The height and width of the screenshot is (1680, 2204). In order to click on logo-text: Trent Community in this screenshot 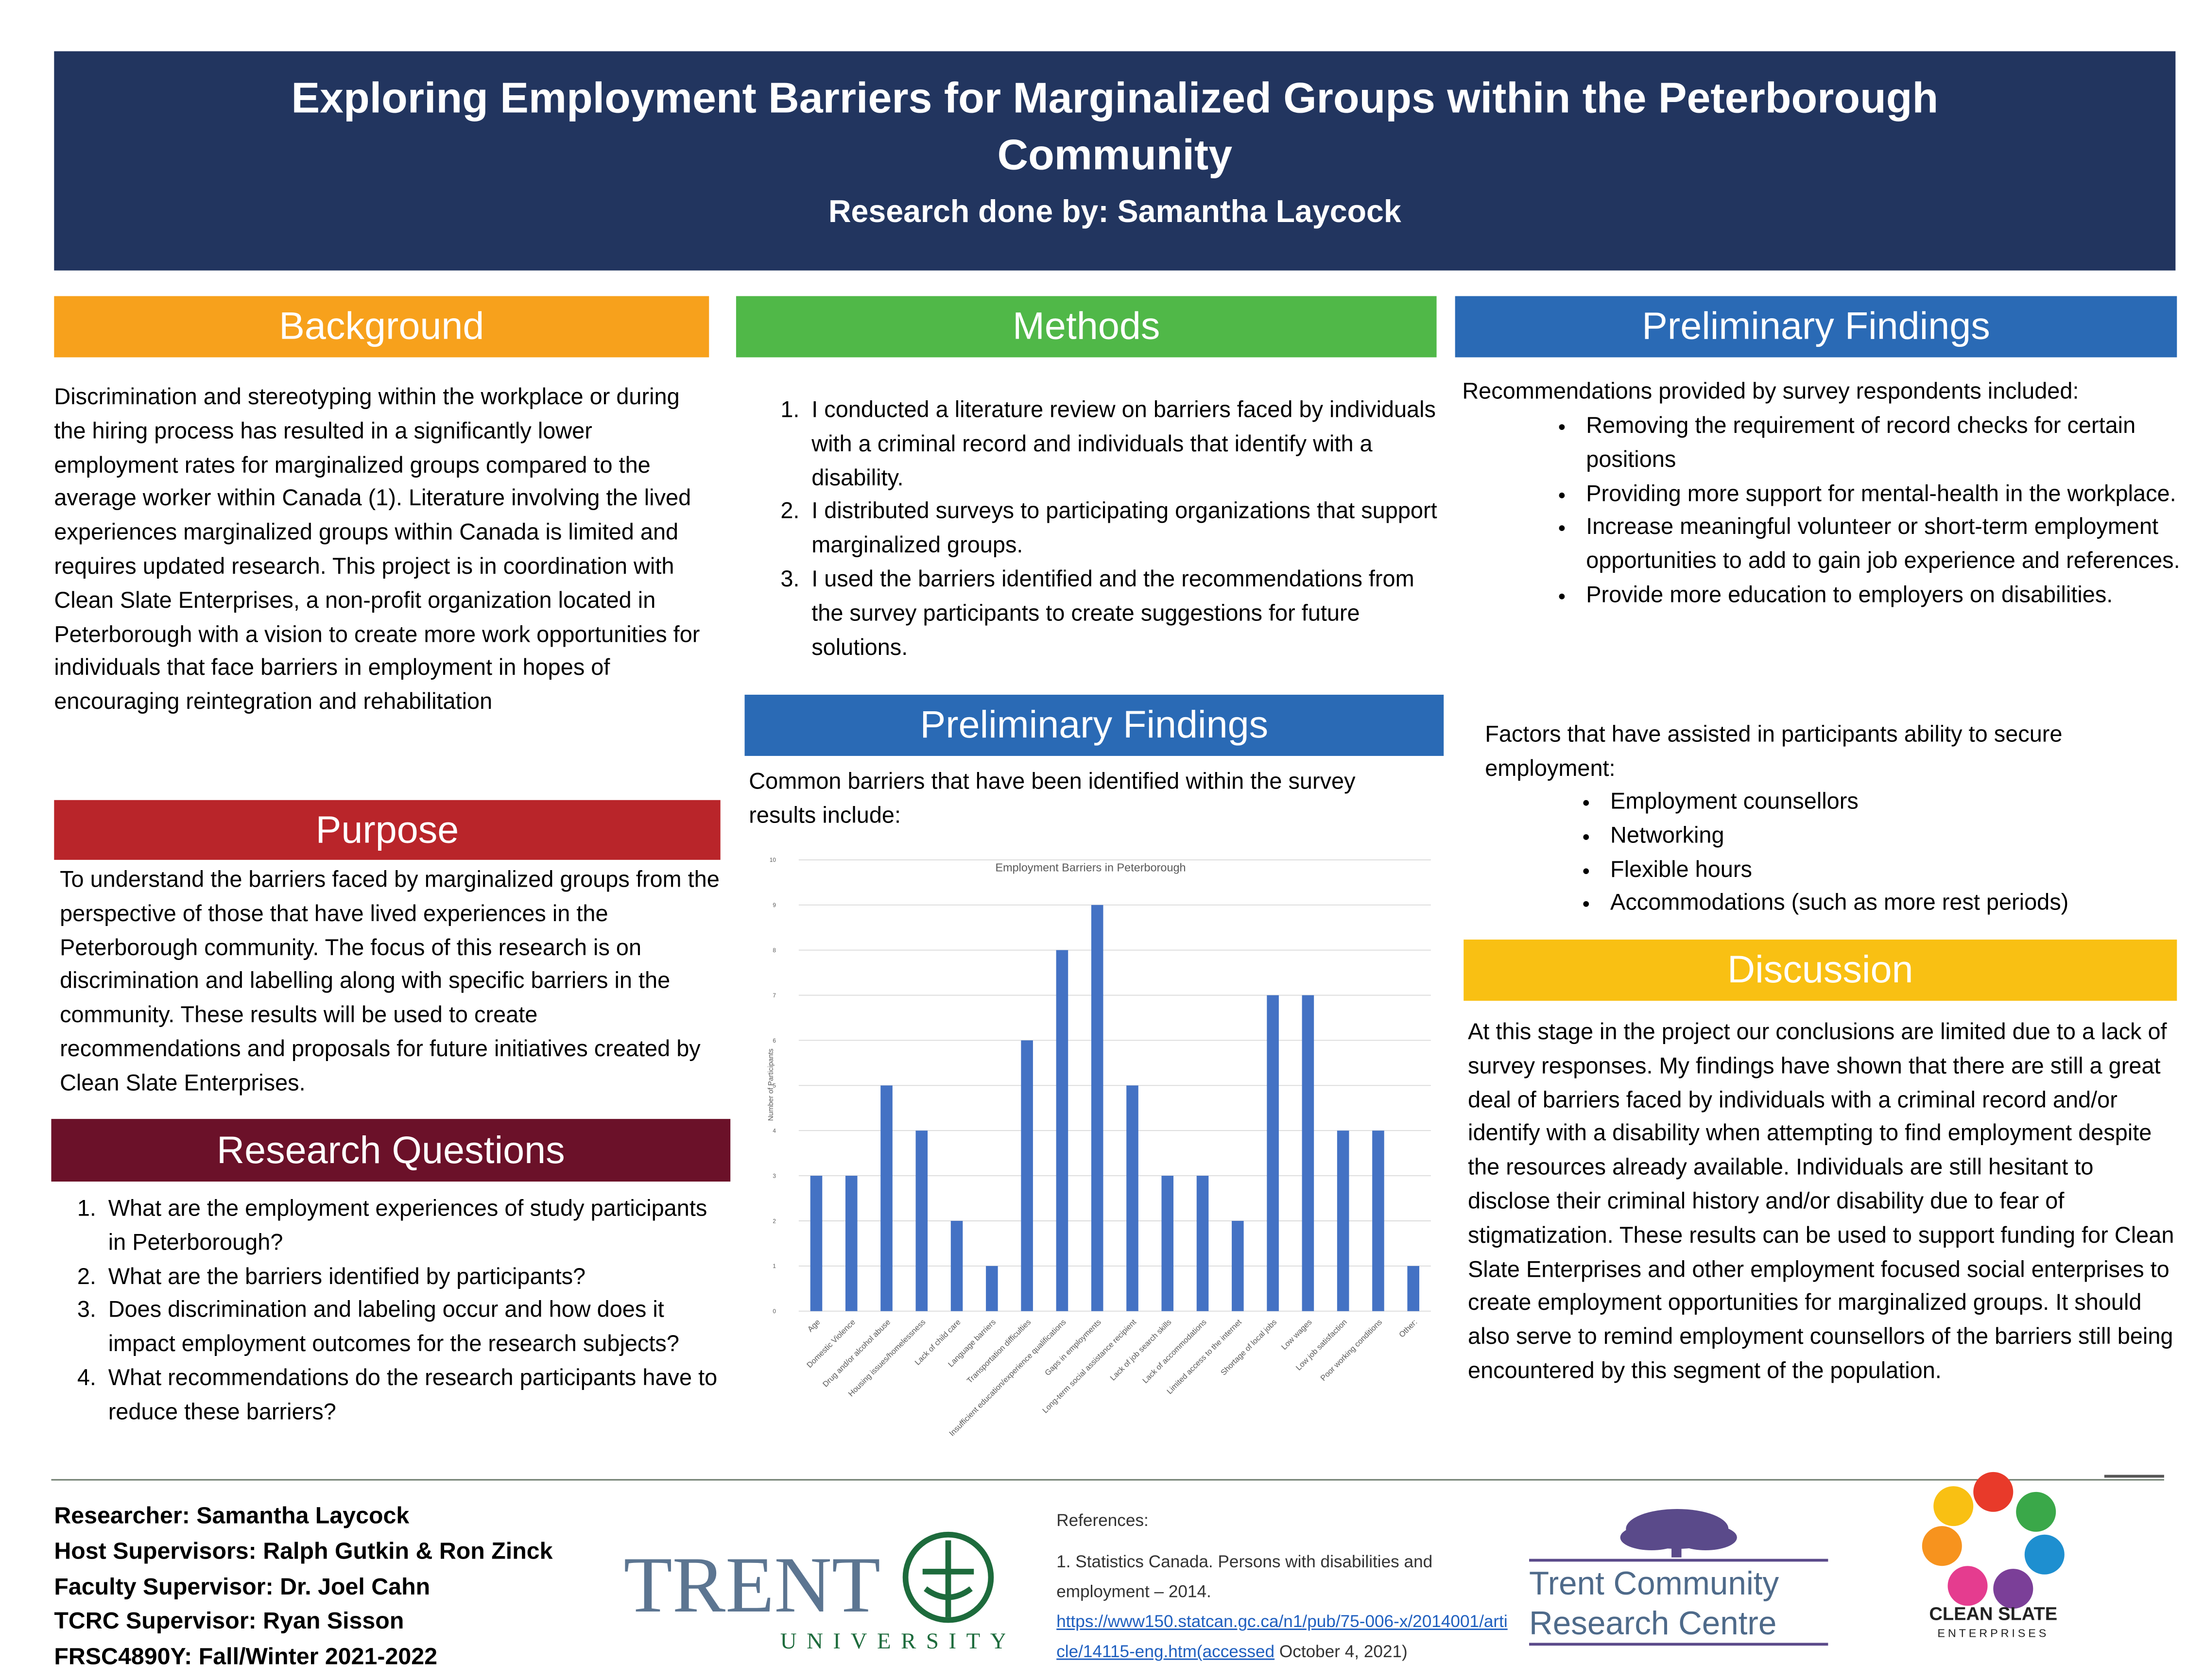, I will do `click(1654, 1583)`.